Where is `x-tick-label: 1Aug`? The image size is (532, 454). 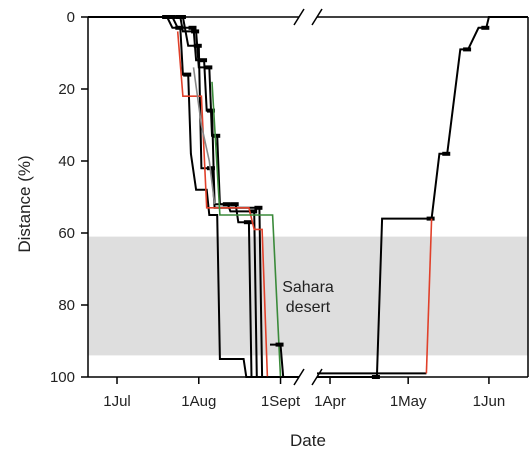
x-tick-label: 1Aug is located at coordinates (198, 401).